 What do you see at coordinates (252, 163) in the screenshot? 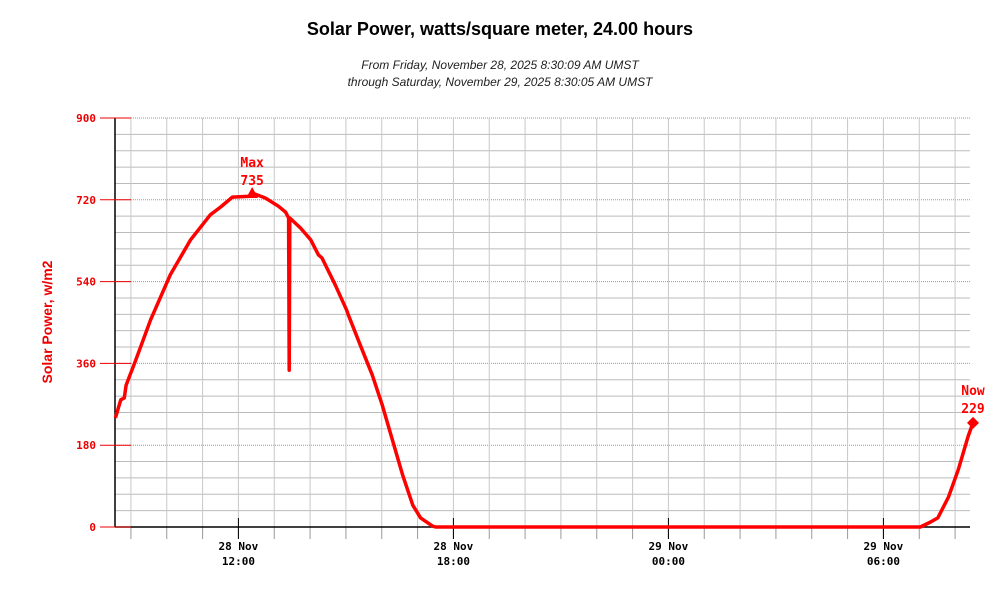
I see `max-label: Max` at bounding box center [252, 163].